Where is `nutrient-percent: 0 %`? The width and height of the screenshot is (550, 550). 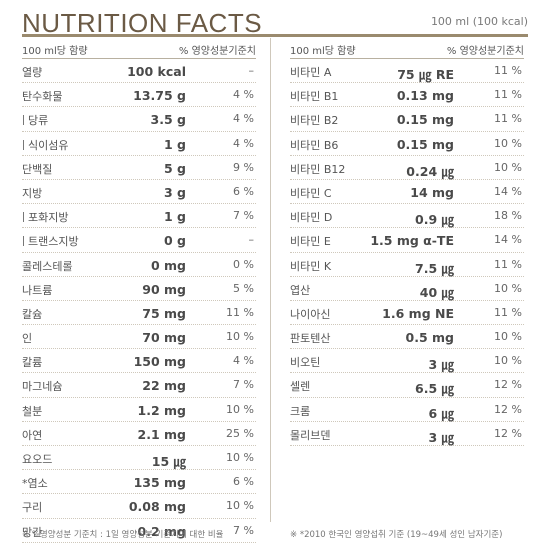 nutrient-percent: 0 % is located at coordinates (243, 264).